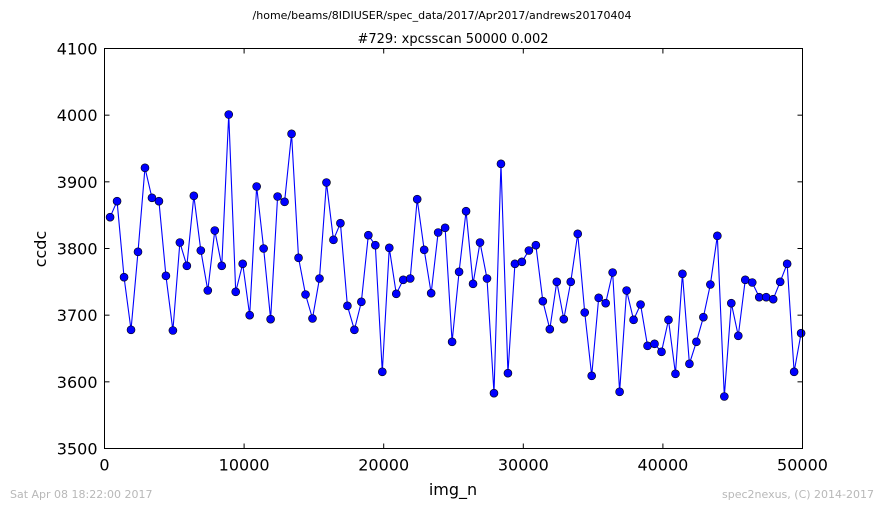 This screenshot has width=884, height=509. Describe the element at coordinates (77, 449) in the screenshot. I see `y-tick-label: 3500` at that location.